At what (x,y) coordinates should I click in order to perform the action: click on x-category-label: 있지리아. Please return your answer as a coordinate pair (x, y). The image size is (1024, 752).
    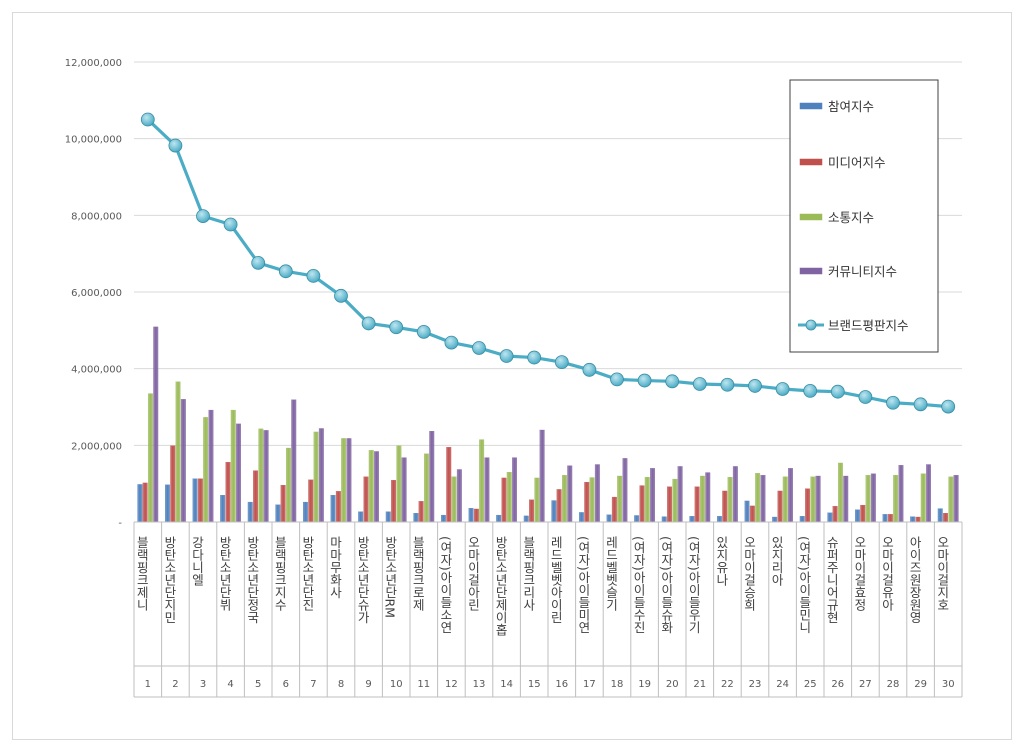
    Looking at the image, I should click on (776, 561).